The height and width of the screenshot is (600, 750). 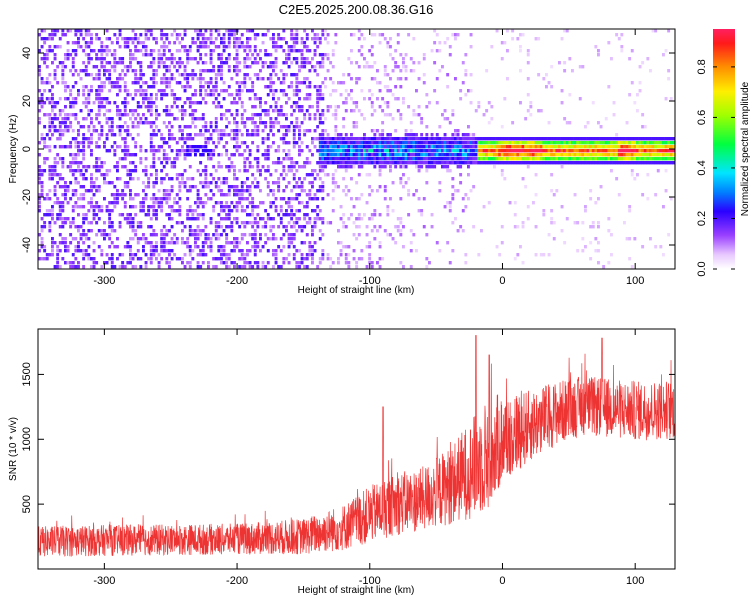 I want to click on snr-x-axis-label: Height of straight line (km), so click(x=356, y=590).